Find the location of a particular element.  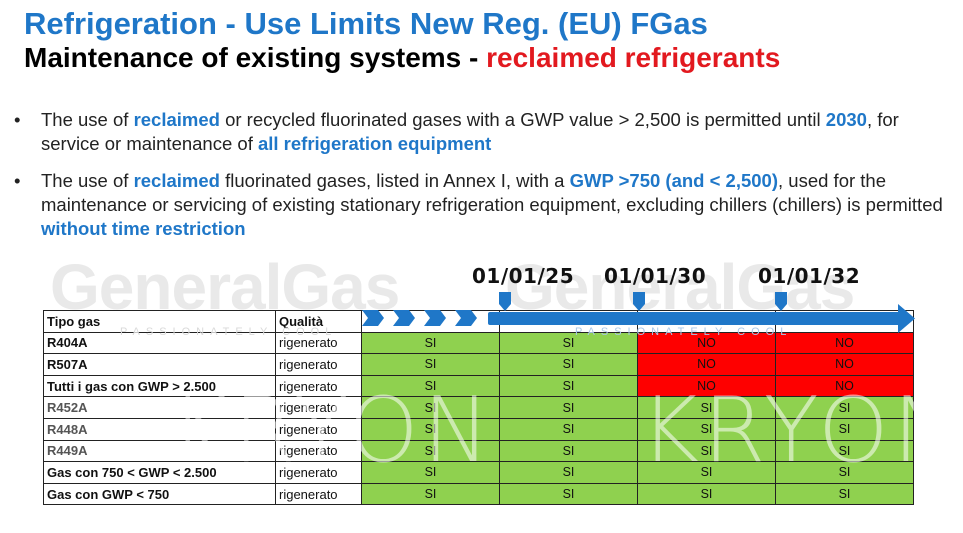

table-row: R507A rigenerato SI SI NO NO is located at coordinates (478, 364).